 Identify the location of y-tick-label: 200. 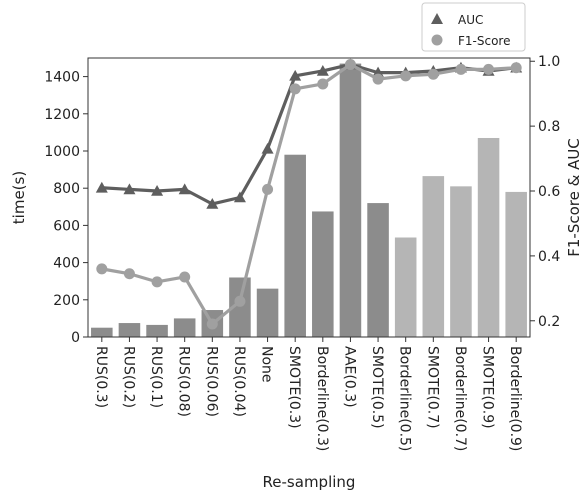
(66, 301).